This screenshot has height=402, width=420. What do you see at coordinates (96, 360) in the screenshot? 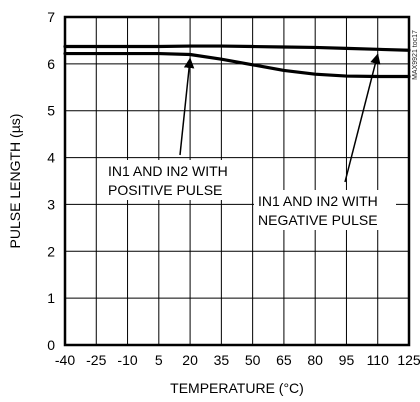
I see `x-tick-label: -25` at bounding box center [96, 360].